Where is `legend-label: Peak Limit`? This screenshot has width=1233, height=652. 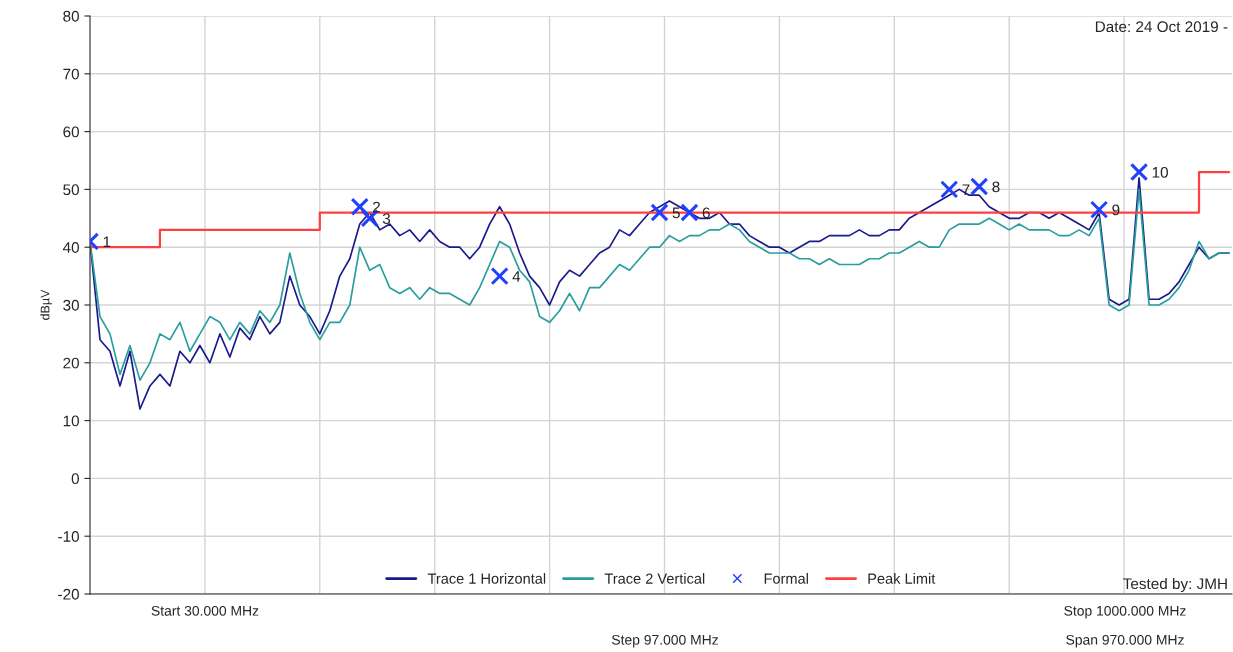 legend-label: Peak Limit is located at coordinates (902, 578).